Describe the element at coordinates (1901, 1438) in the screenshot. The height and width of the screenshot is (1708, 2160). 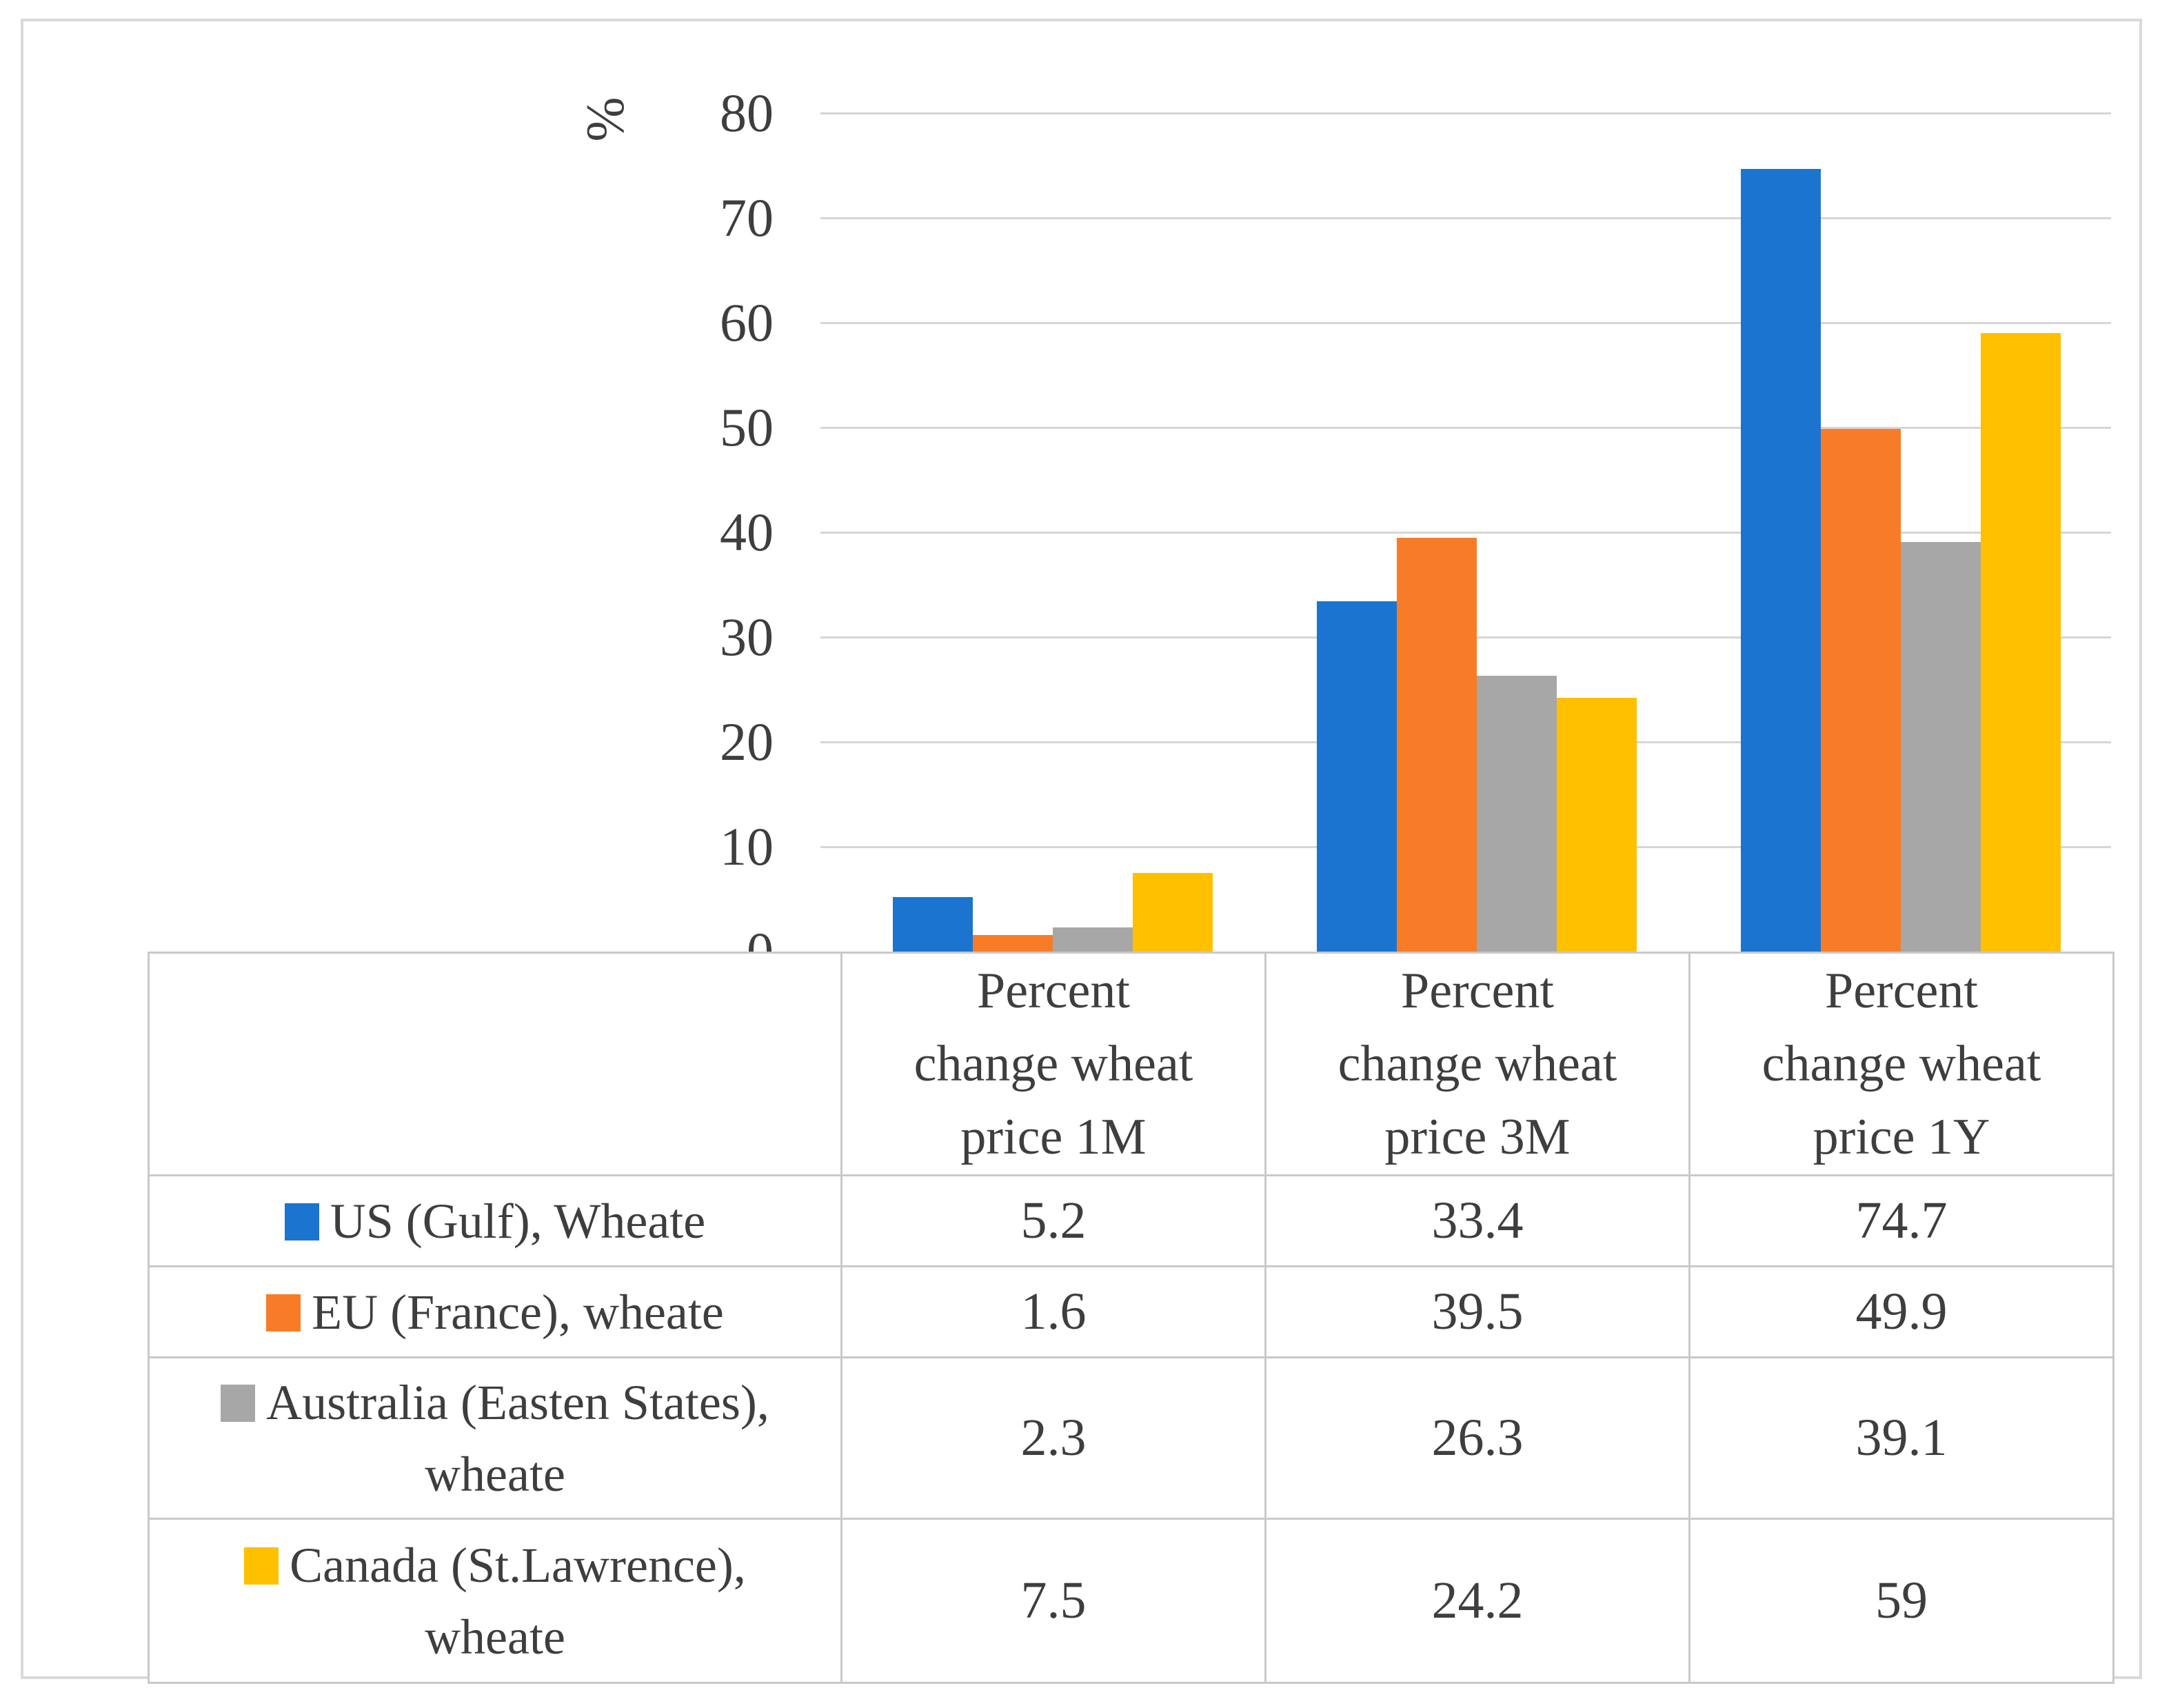
I see `value-cell: 39.1` at that location.